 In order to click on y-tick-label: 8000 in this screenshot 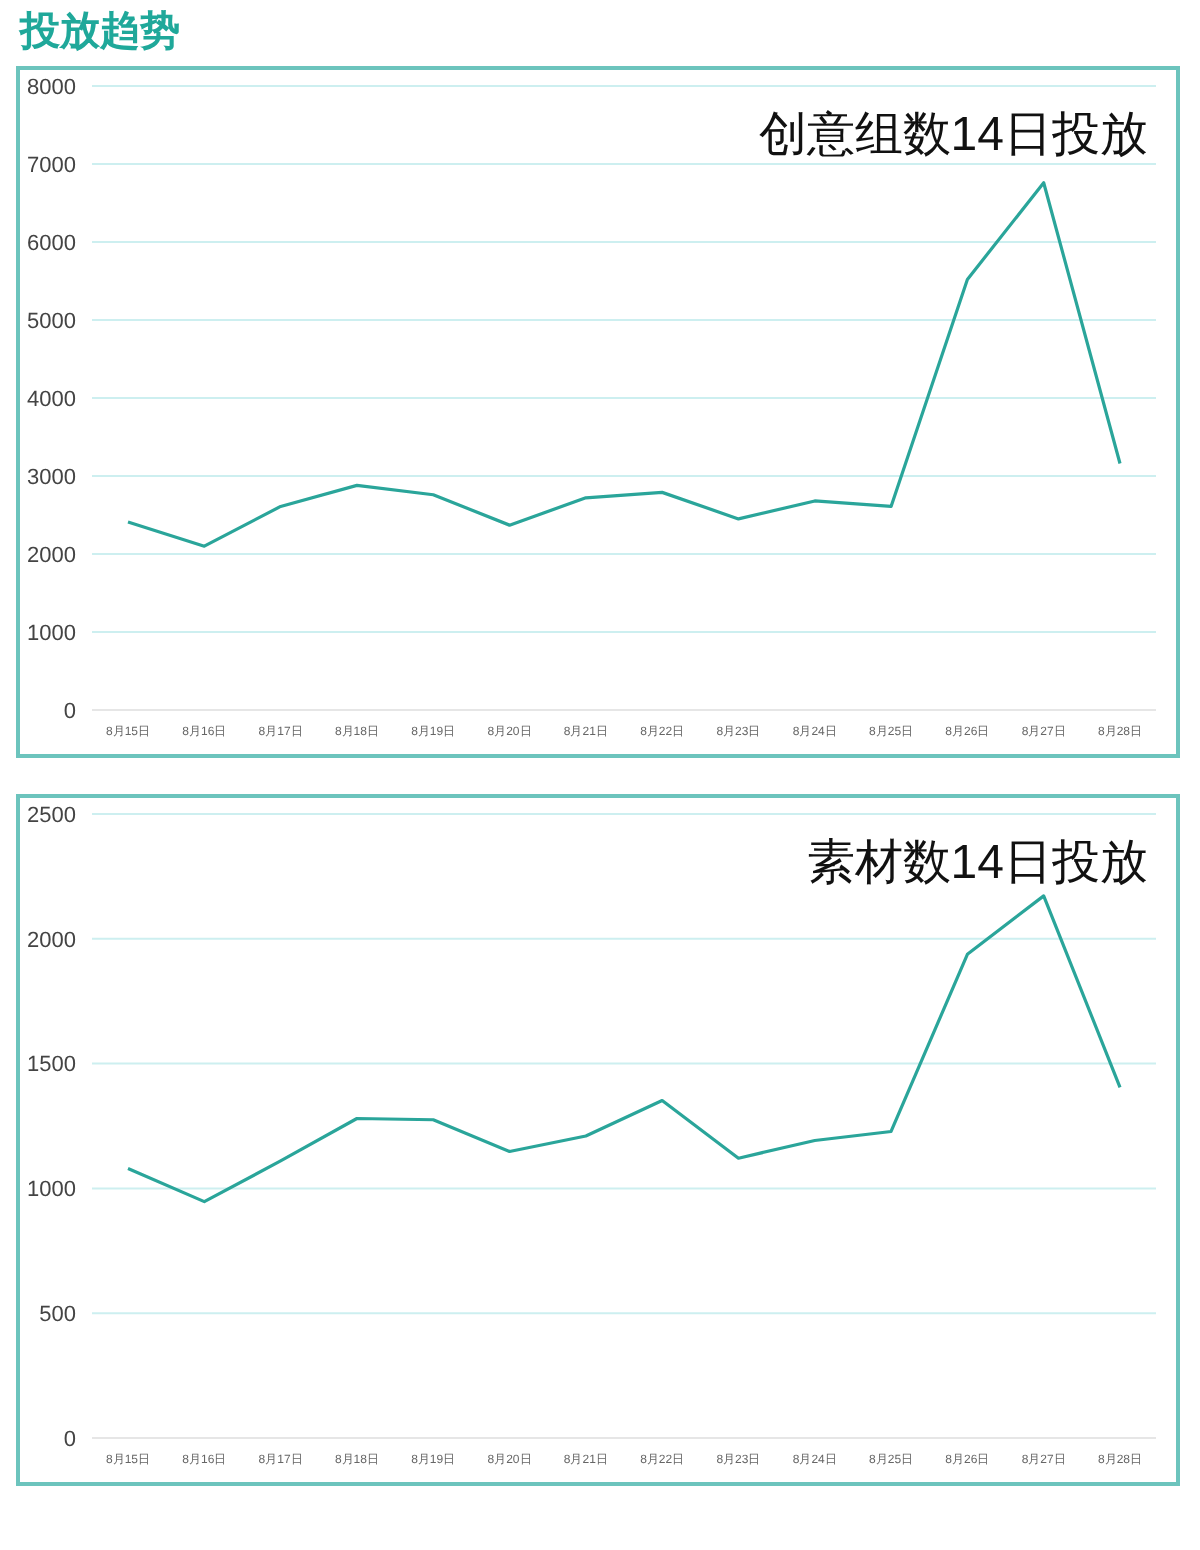, I will do `click(51, 87)`.